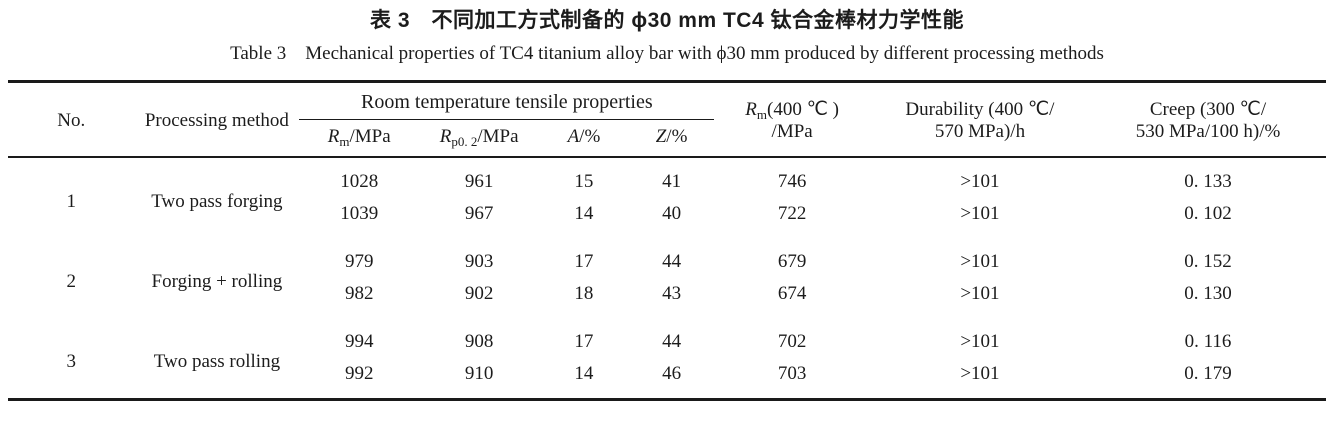  I want to click on cell-z: 40, so click(672, 213).